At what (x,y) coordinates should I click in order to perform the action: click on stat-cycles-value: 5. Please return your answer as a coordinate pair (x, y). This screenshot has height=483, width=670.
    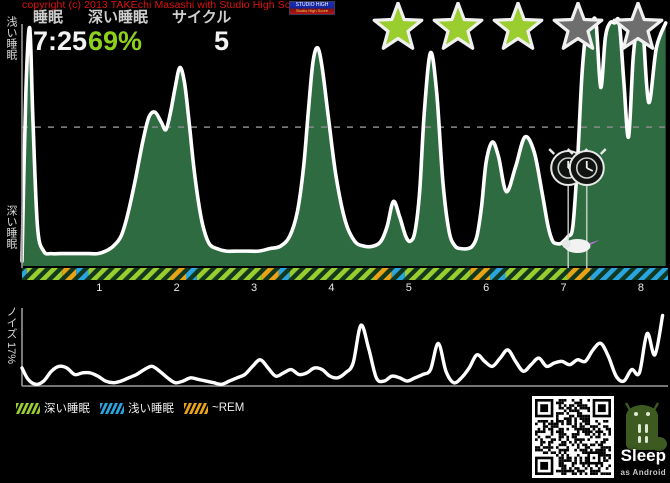
    Looking at the image, I should click on (222, 41).